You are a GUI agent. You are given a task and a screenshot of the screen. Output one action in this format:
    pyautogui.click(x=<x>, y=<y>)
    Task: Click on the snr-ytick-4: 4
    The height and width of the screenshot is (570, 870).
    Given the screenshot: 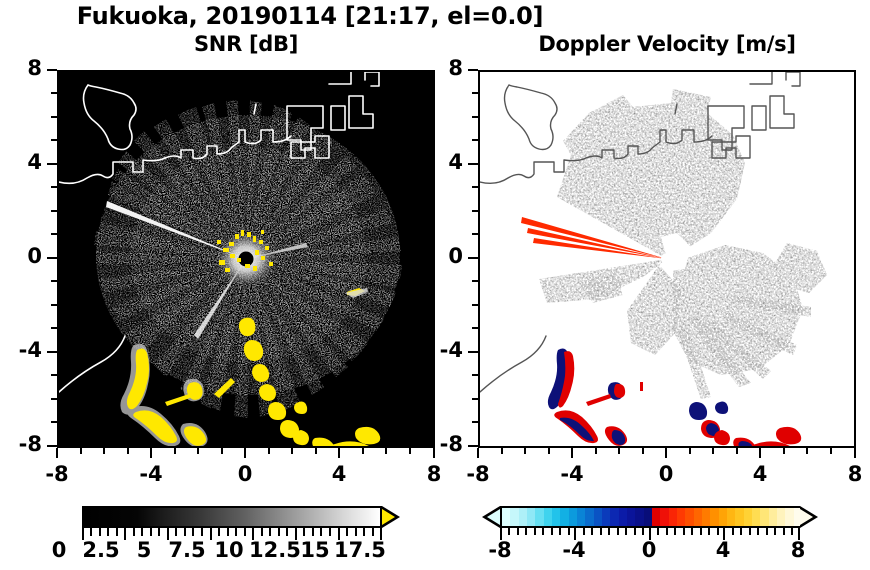 What is the action you would take?
    pyautogui.click(x=34, y=162)
    